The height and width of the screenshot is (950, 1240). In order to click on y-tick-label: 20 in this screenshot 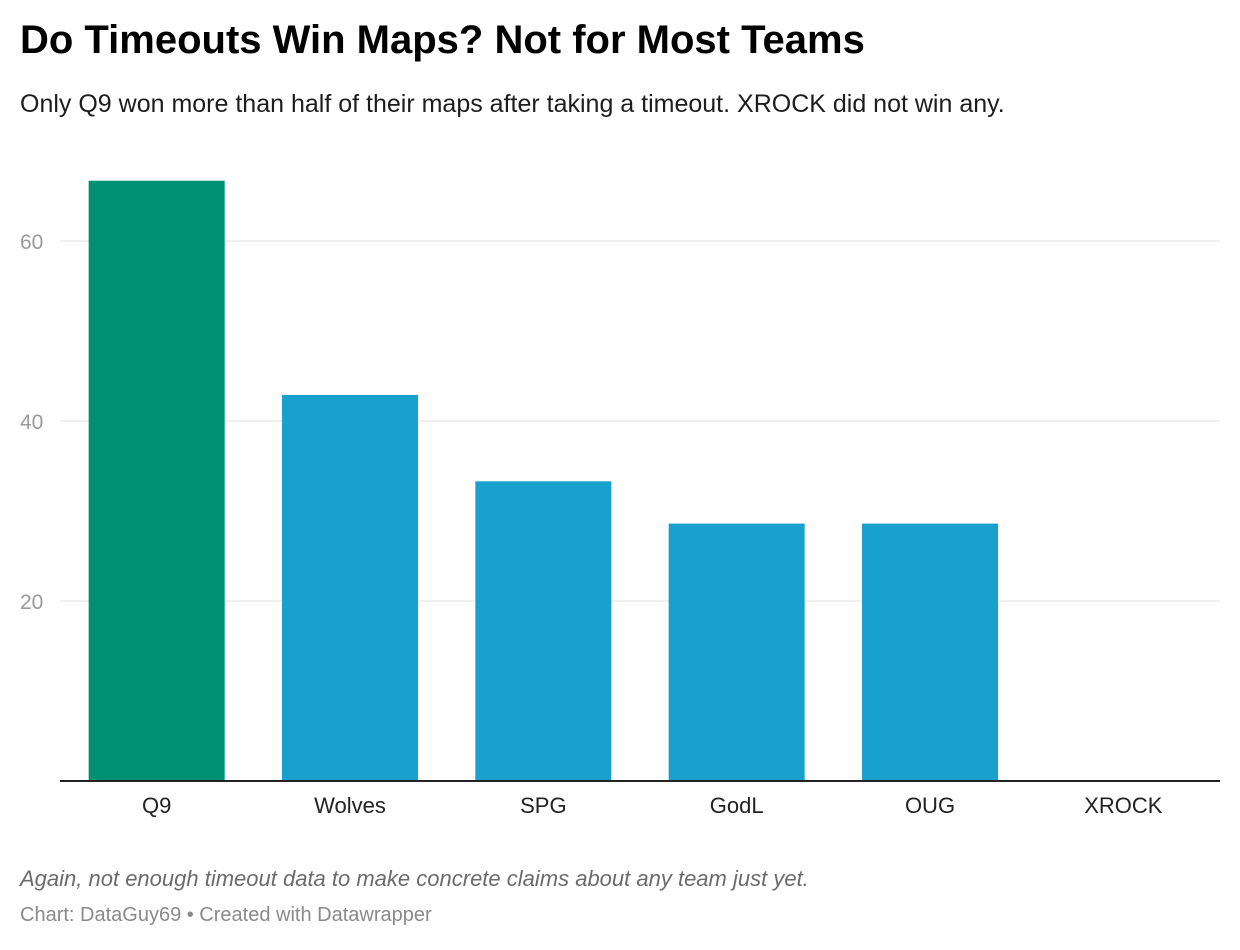, I will do `click(31, 602)`.